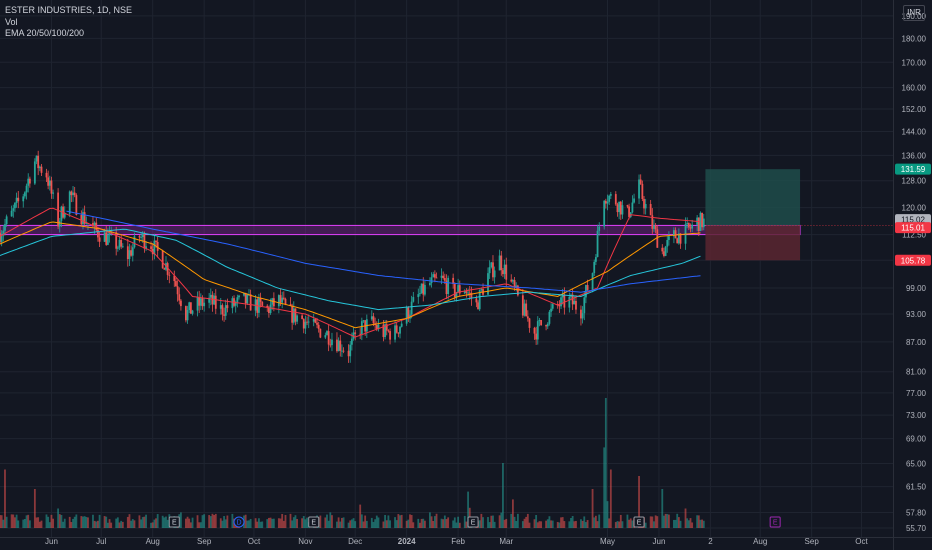 This screenshot has height=550, width=932. What do you see at coordinates (355, 541) in the screenshot?
I see `x-tick-label: Dec` at bounding box center [355, 541].